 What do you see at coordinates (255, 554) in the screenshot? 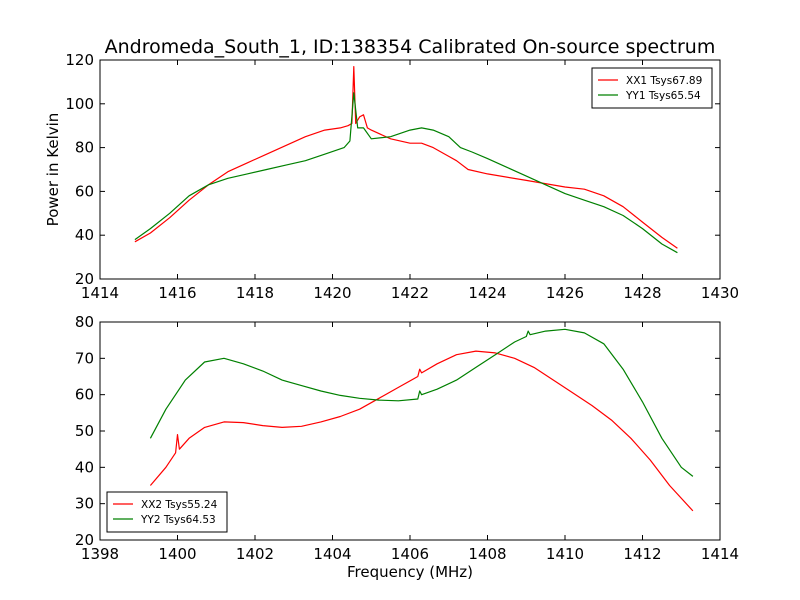
I see `x-tick-label: 1402` at bounding box center [255, 554].